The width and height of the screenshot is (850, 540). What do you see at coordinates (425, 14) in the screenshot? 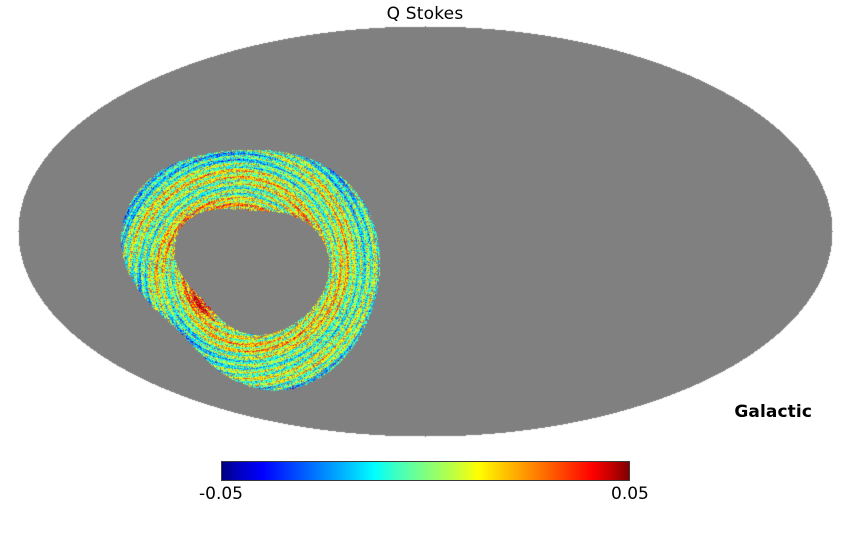
I see `page-title: Q Stokes` at bounding box center [425, 14].